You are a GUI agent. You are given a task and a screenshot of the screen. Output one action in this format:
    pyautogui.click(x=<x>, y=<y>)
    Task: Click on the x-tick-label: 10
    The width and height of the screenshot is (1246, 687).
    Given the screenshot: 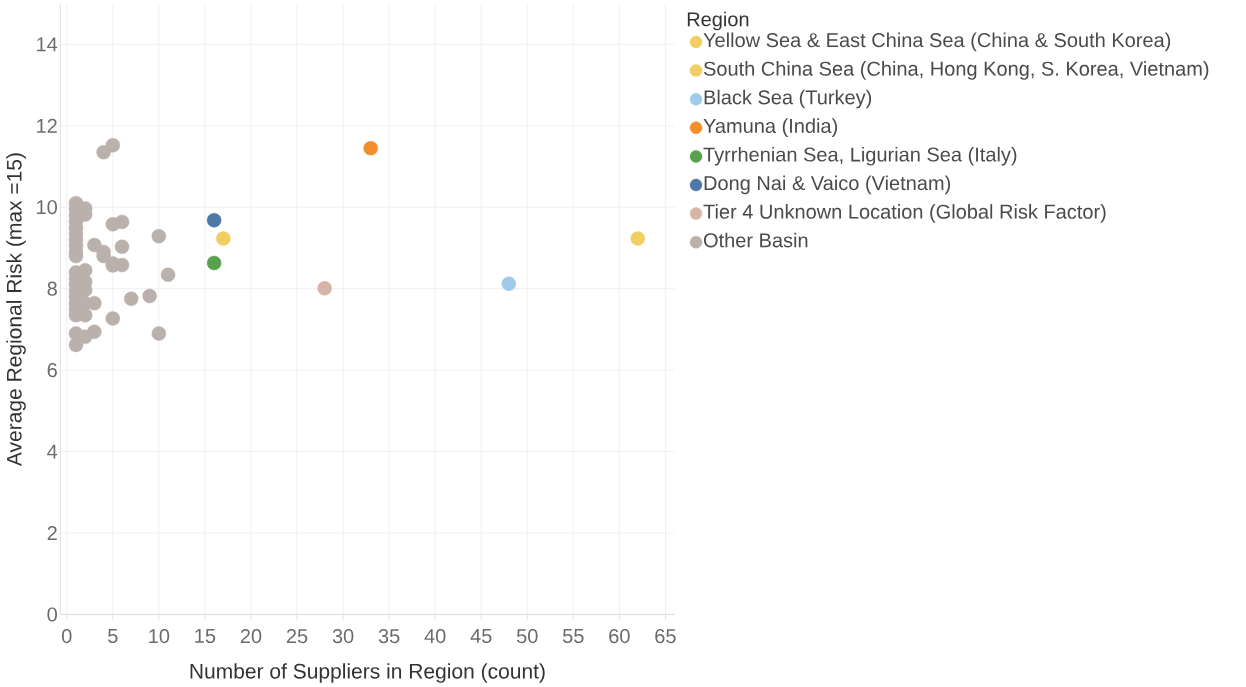 What is the action you would take?
    pyautogui.click(x=159, y=636)
    